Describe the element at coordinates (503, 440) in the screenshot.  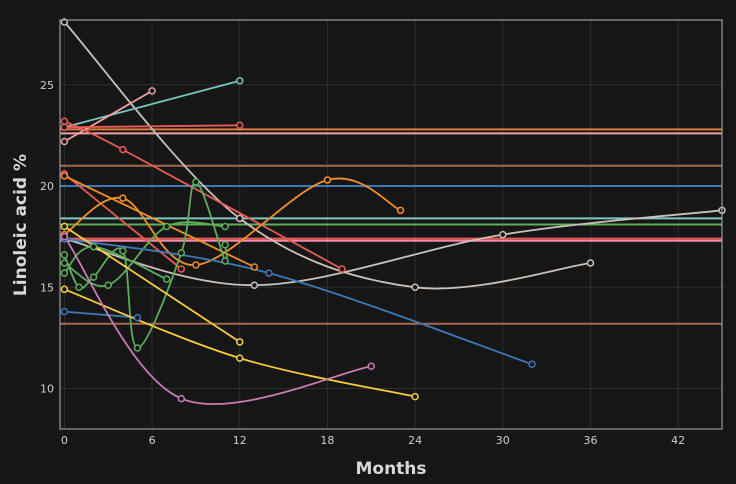
I see `x-tick-label: 30` at that location.